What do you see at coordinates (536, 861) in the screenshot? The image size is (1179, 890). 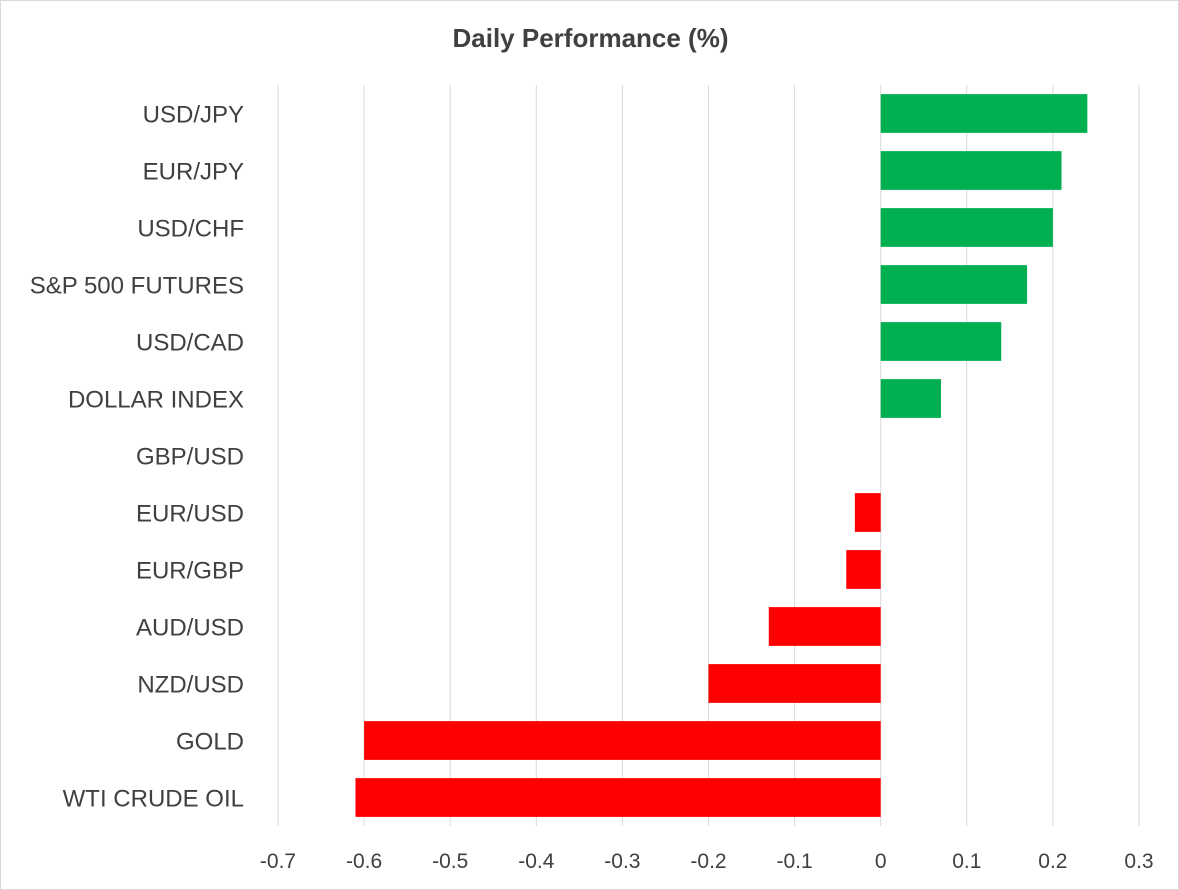 I see `x-tick-label: -0.4` at bounding box center [536, 861].